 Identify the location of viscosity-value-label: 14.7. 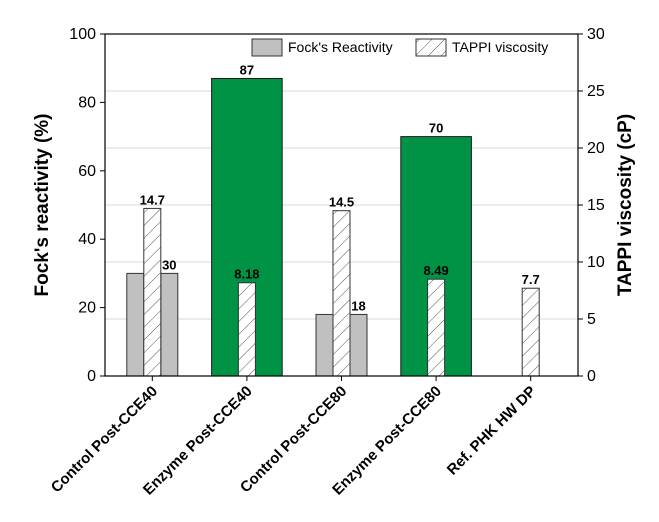
(152, 199).